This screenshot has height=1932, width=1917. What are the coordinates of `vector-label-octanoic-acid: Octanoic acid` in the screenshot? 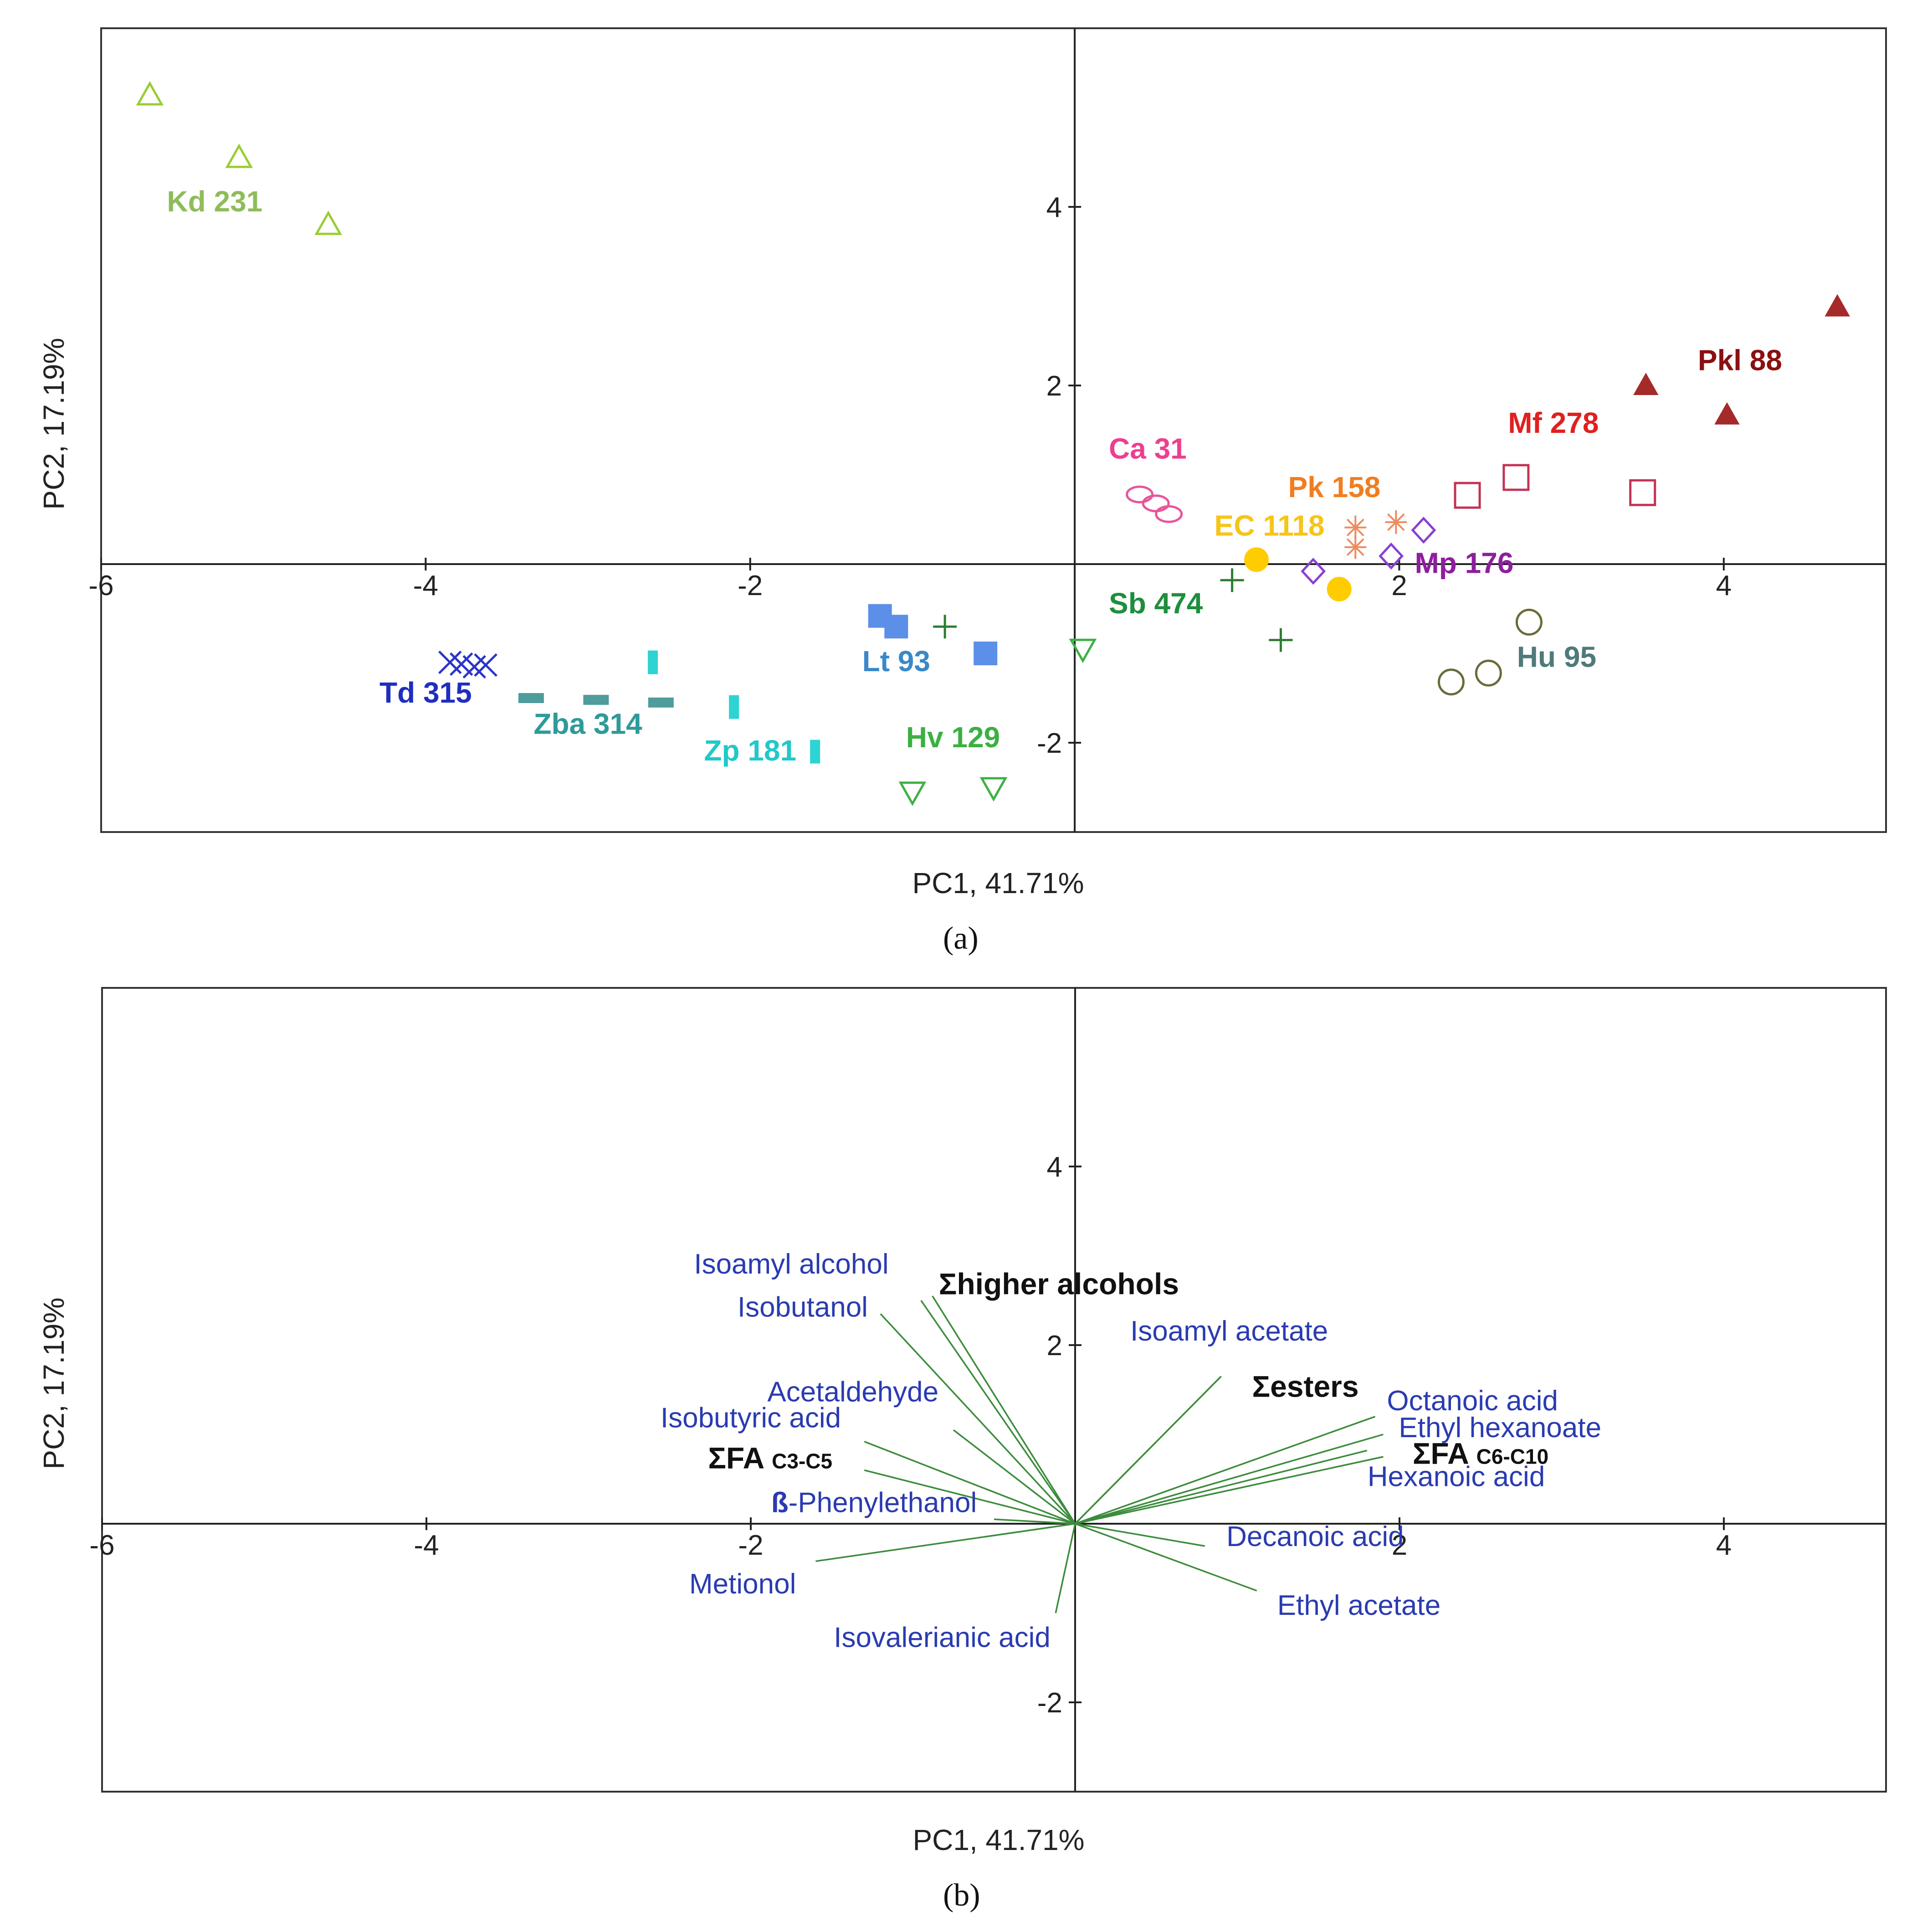 It's located at (1472, 1401).